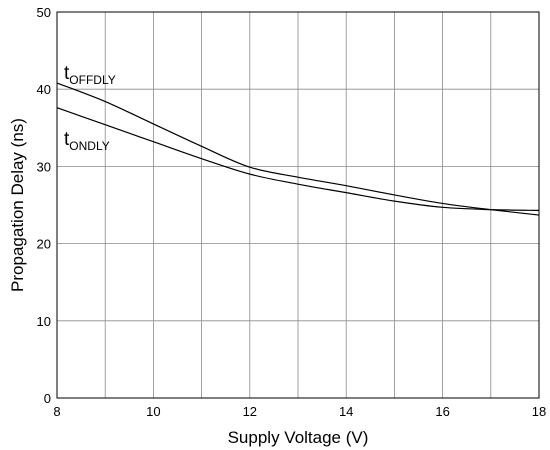  I want to click on x-tick-label: 14, so click(346, 411).